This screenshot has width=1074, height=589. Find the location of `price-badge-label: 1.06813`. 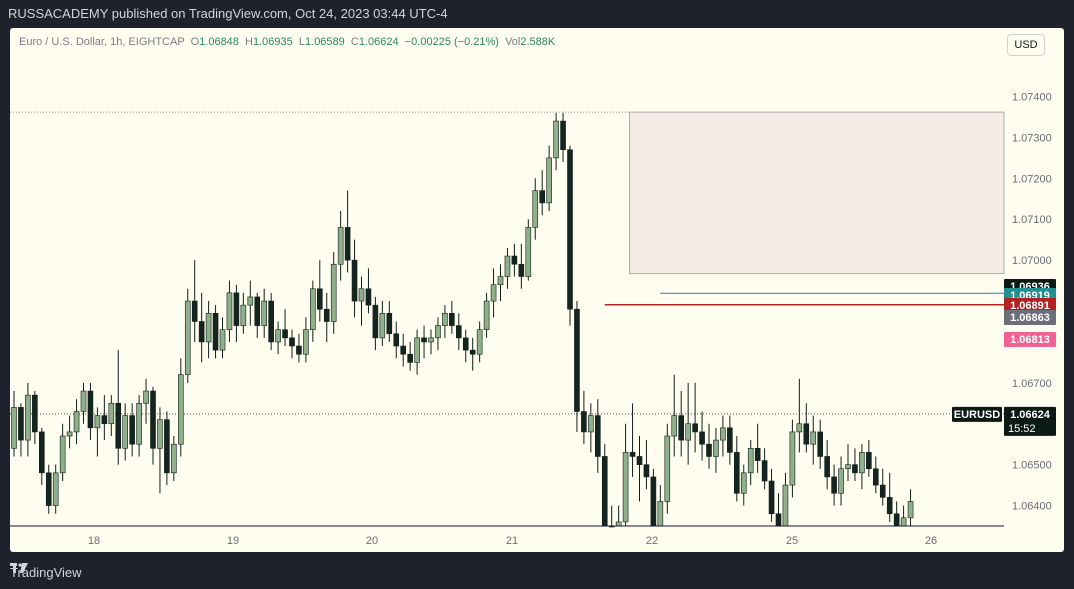

price-badge-label: 1.06813 is located at coordinates (1030, 340).